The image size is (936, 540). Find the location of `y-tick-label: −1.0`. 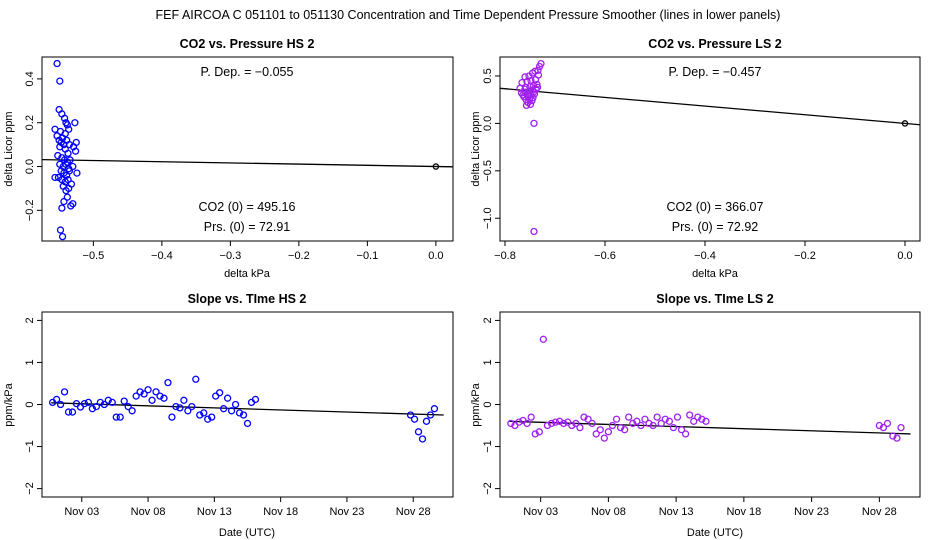

y-tick-label: −1.0 is located at coordinates (488, 218).